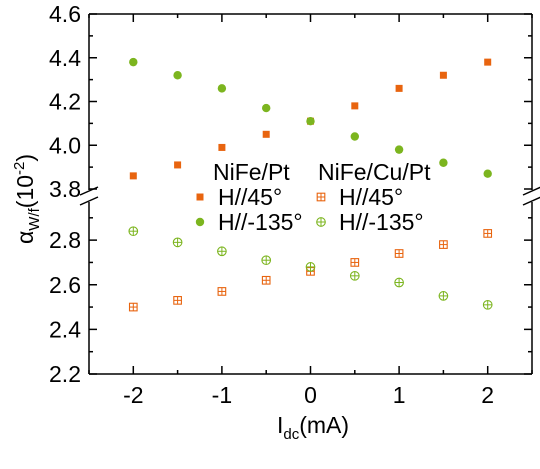 The image size is (540, 469). Describe the element at coordinates (65, 285) in the screenshot. I see `y-tick-label: 2.6` at that location.